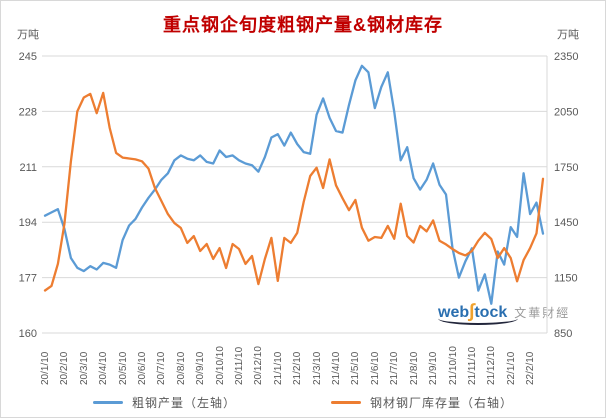 The width and height of the screenshot is (606, 418). I want to click on right-axis-tick-label: 1150, so click(566, 279).